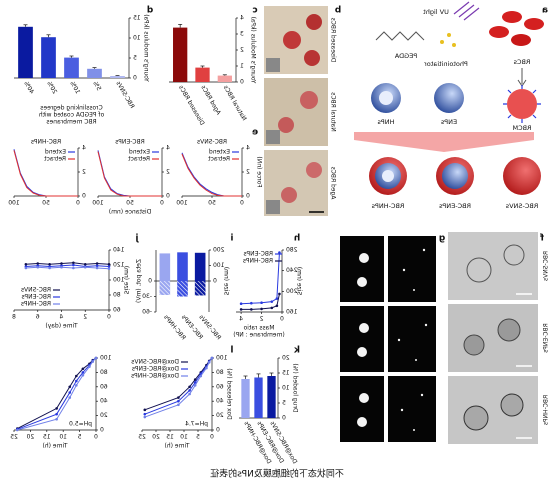 The width and height of the screenshot is (554, 497). I want to click on tem-images, so click(493, 338).